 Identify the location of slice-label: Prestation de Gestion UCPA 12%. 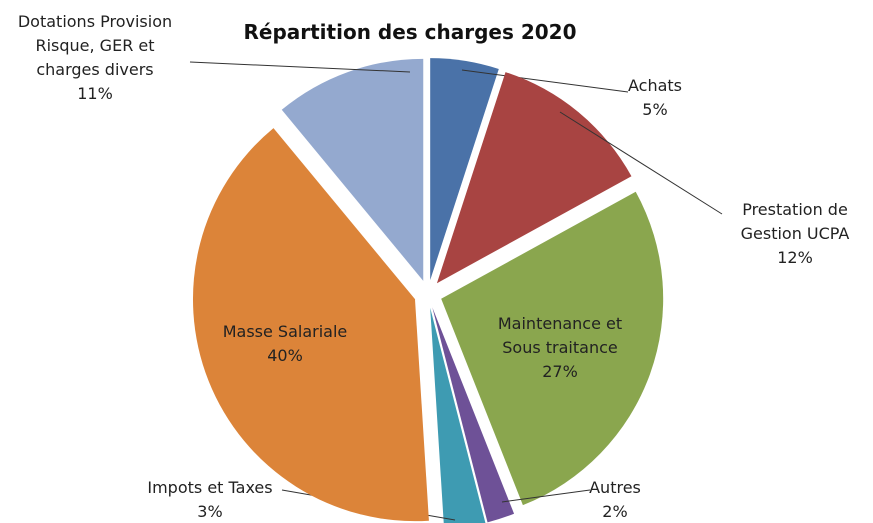
(795, 234).